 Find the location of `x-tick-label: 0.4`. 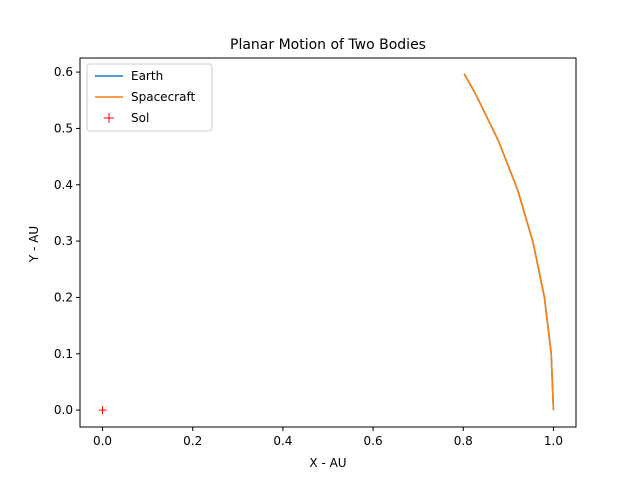

x-tick-label: 0.4 is located at coordinates (282, 441).